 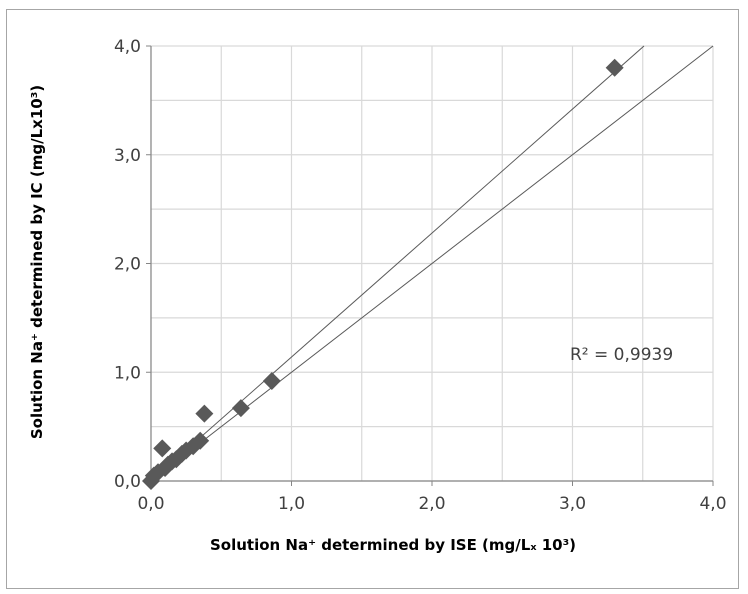 What do you see at coordinates (712, 504) in the screenshot?
I see `x-tick-label: 4,0` at bounding box center [712, 504].